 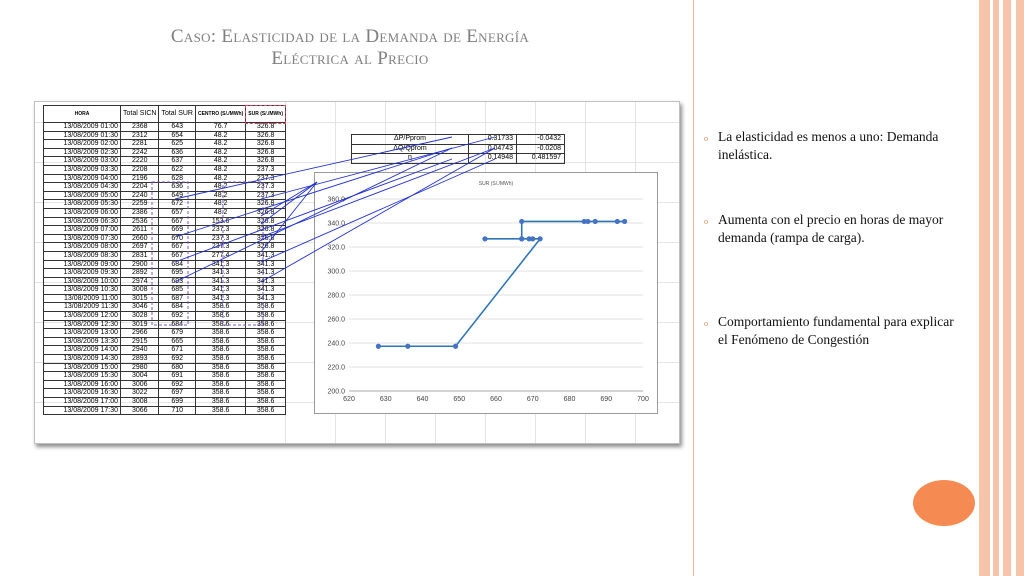 I want to click on table-row: 13/08/2009 05:00 2240 649 48.2 237.3, so click(x=164, y=195).